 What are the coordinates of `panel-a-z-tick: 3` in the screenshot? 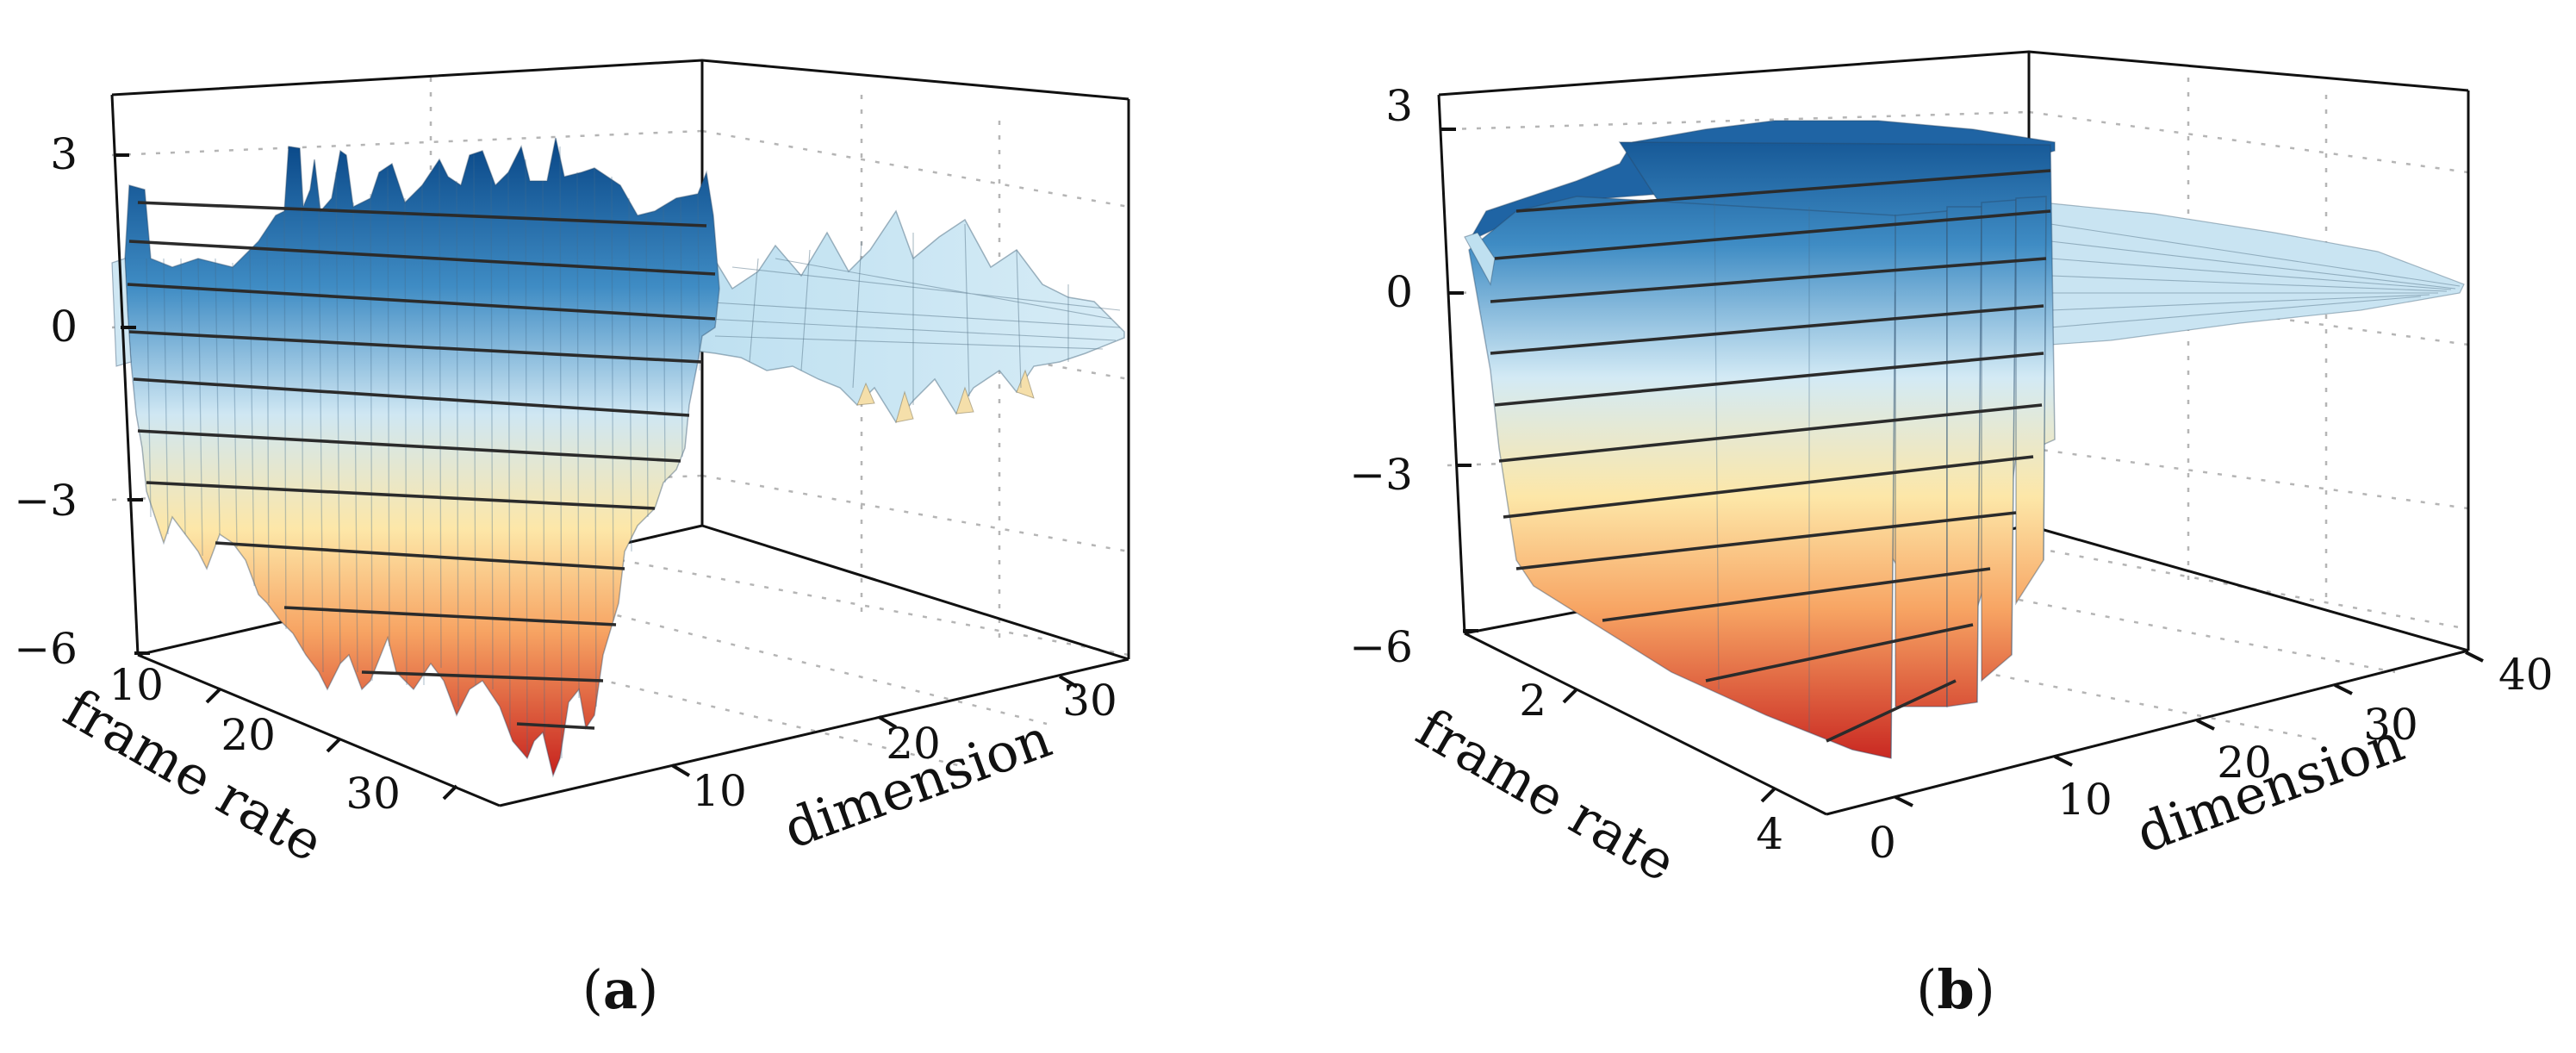 It's located at (64, 154).